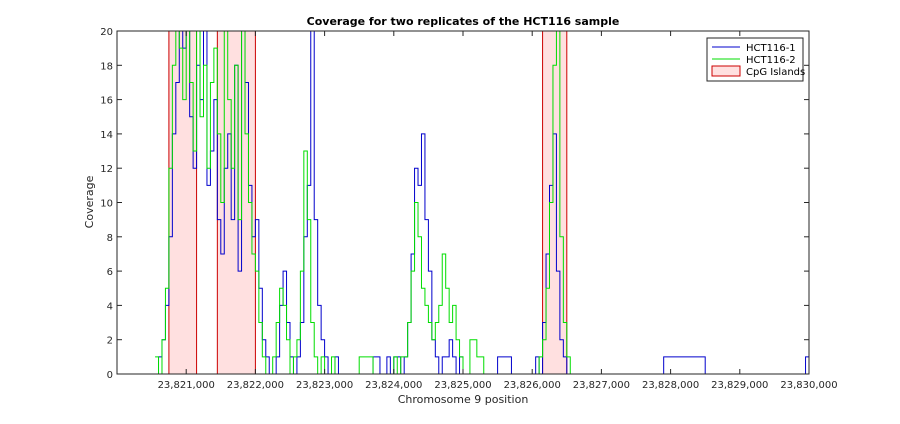 This screenshot has width=900, height=424. Describe the element at coordinates (89, 201) in the screenshot. I see `y-axis-label: Coverage` at that location.